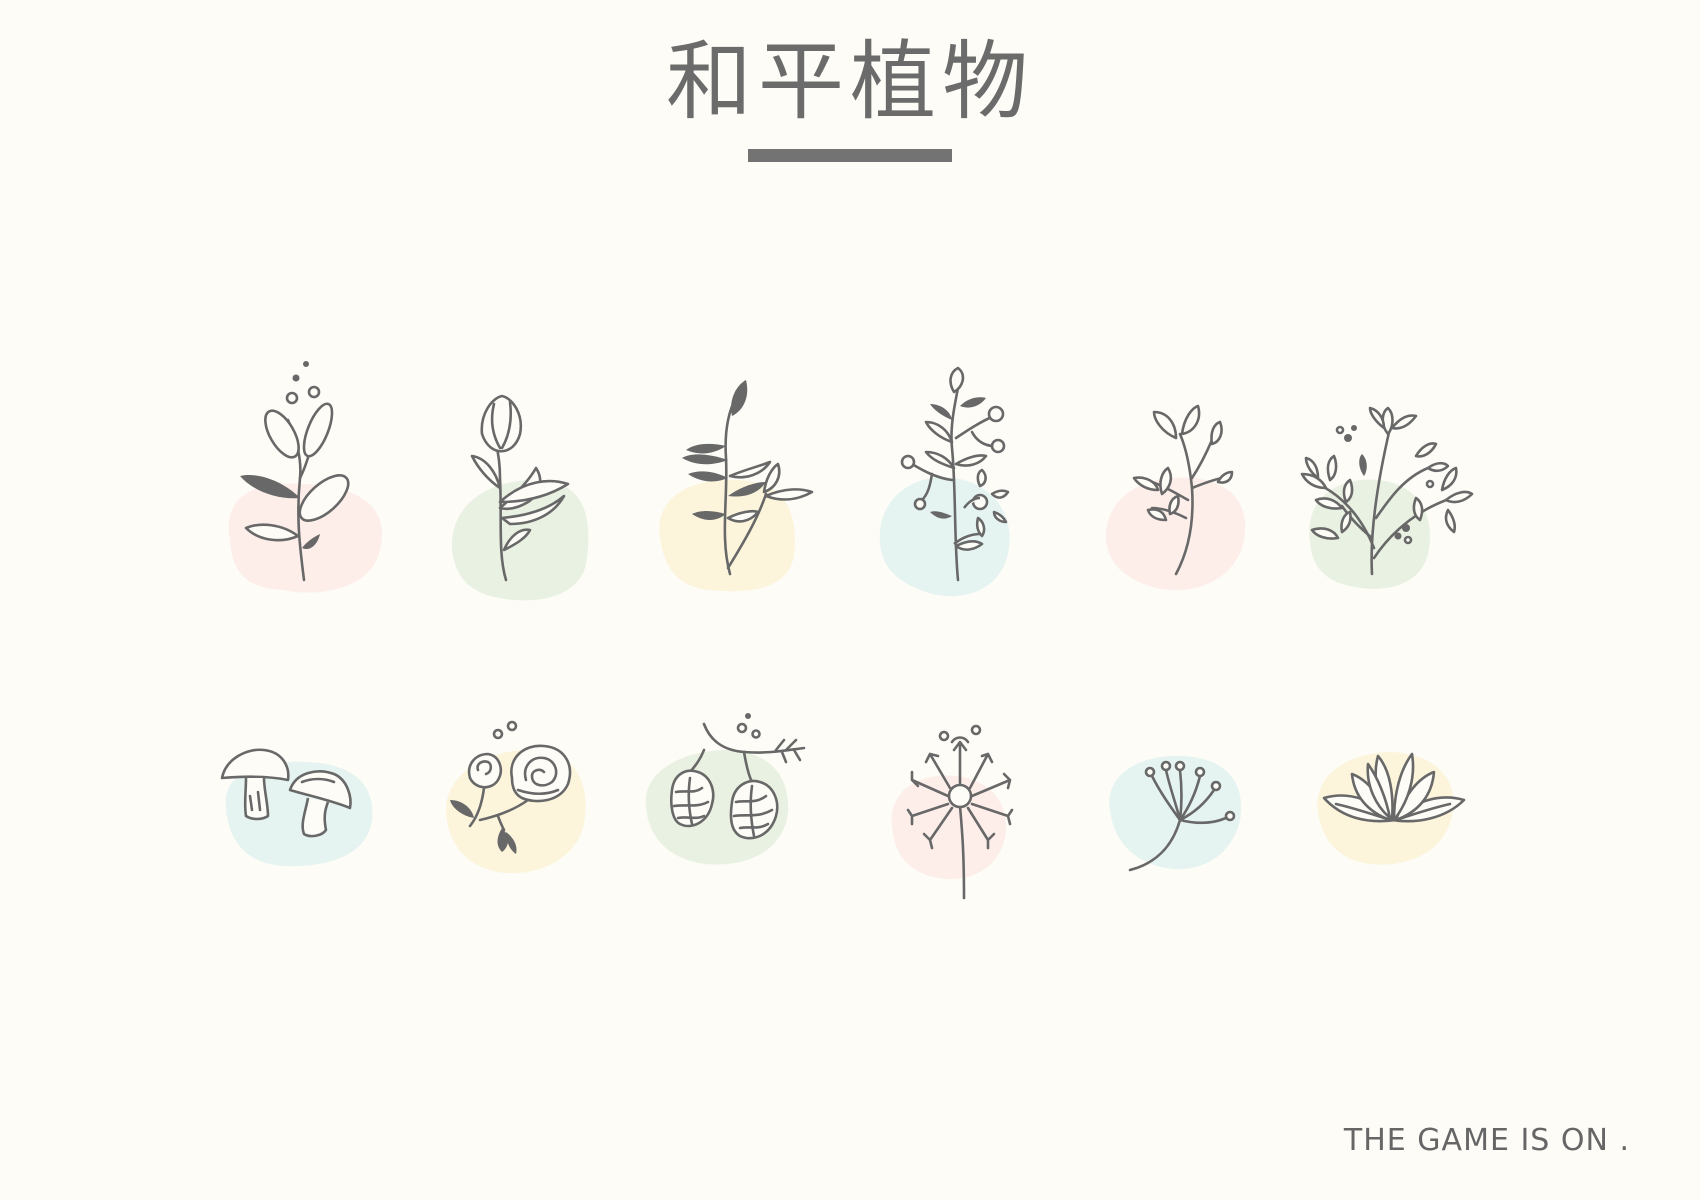 This screenshot has height=1200, width=1700. What do you see at coordinates (743, 483) in the screenshot?
I see `fern-sprig-icon` at bounding box center [743, 483].